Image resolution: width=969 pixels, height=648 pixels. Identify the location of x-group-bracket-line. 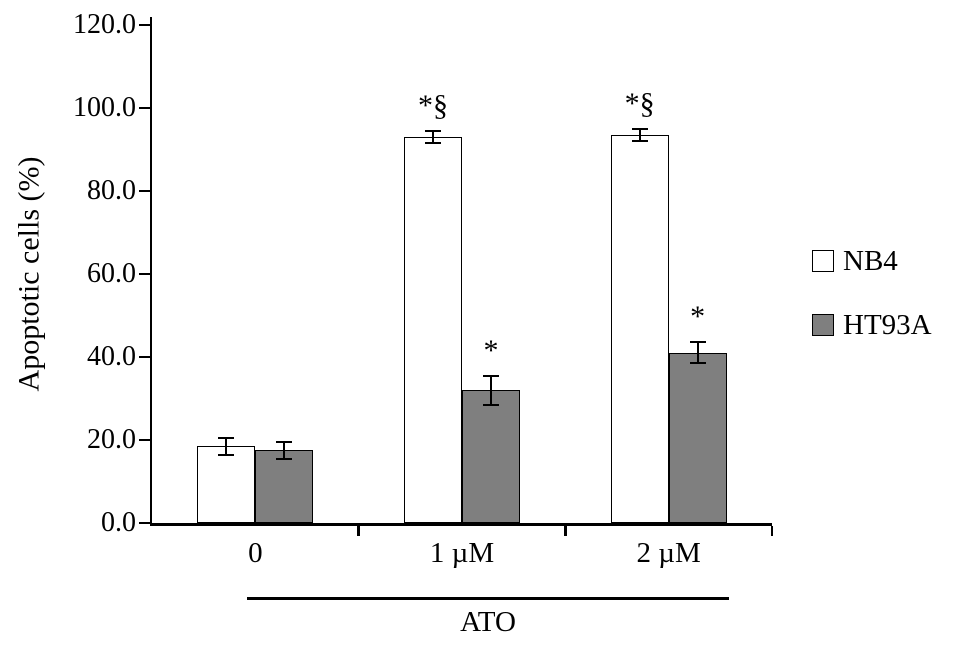
(488, 598).